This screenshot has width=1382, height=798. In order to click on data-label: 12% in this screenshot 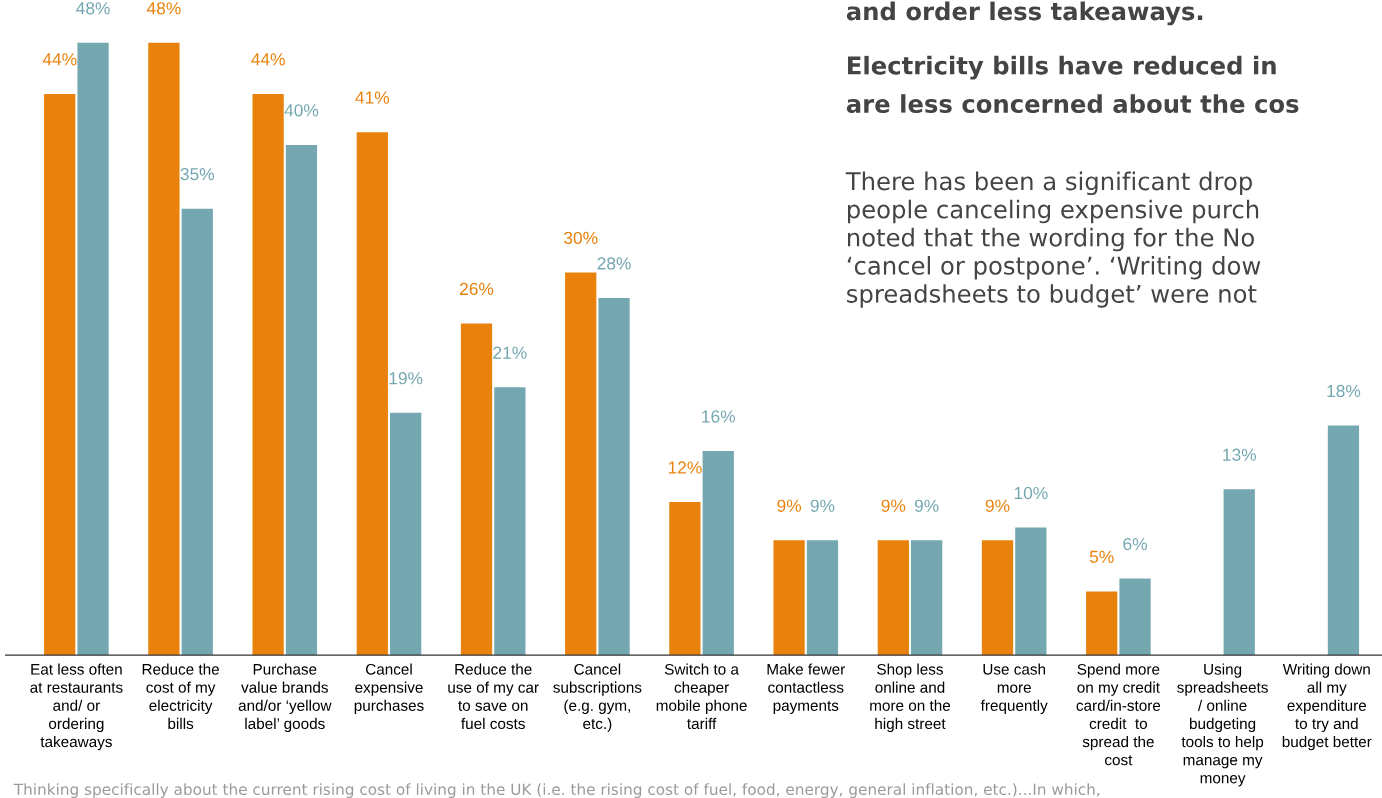, I will do `click(685, 467)`.